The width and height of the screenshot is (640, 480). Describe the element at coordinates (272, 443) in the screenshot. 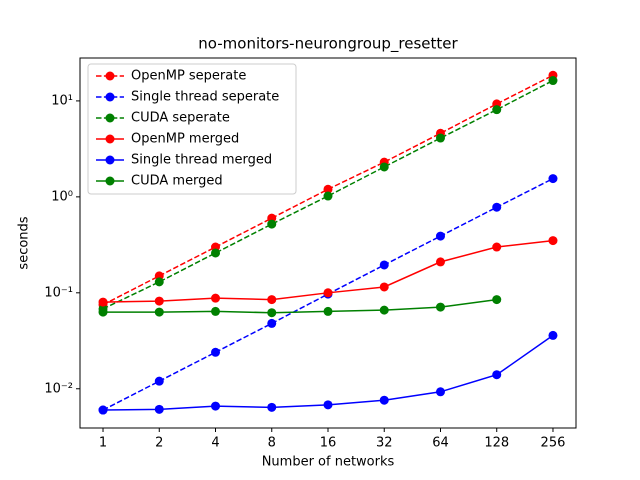

I see `x-tick-label: 8` at that location.